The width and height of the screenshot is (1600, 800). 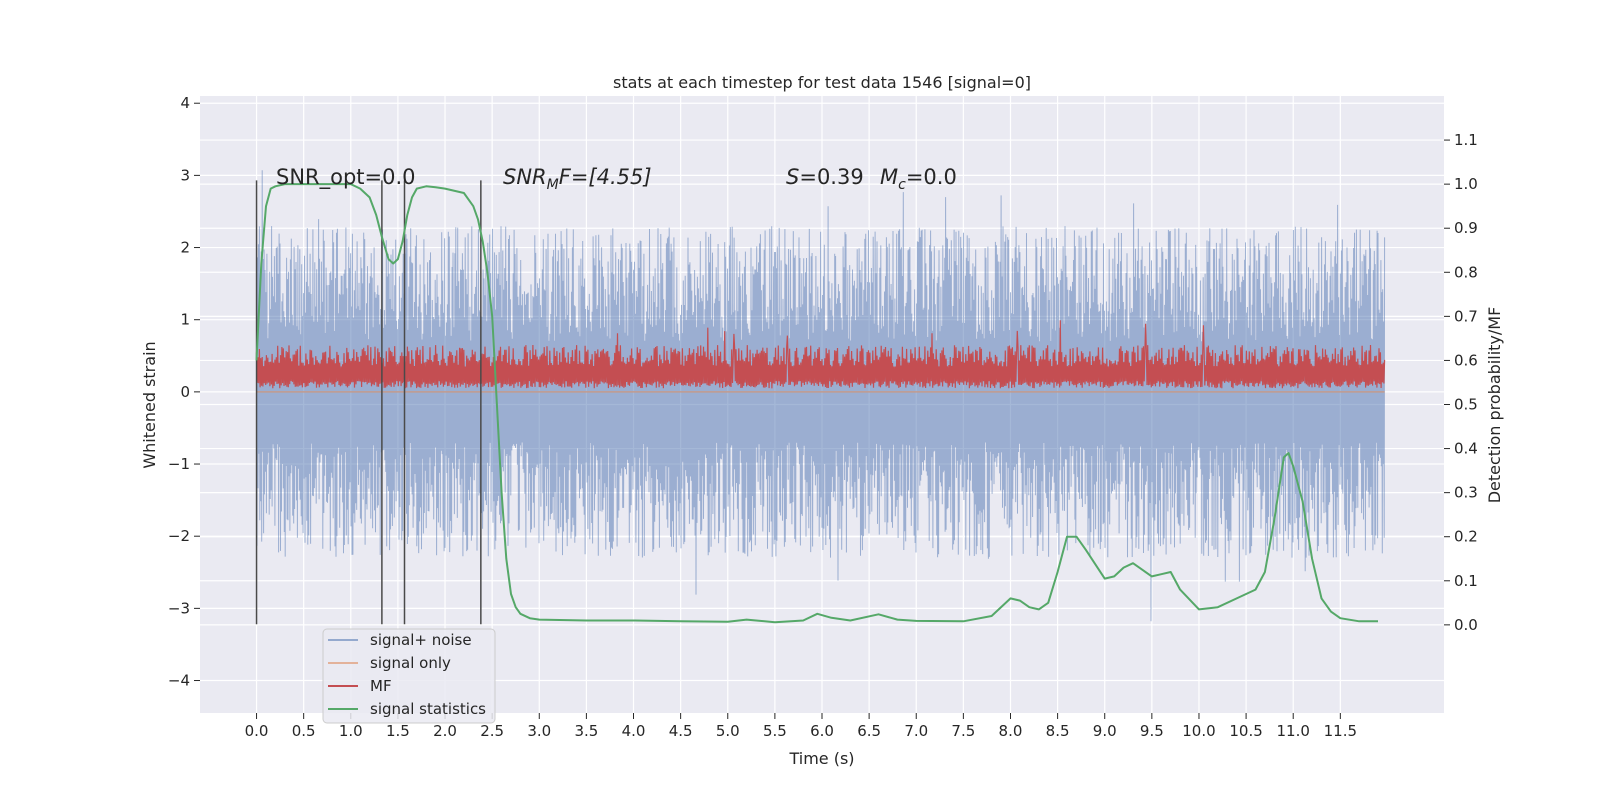 I want to click on legend-label-mf: MF, so click(x=381, y=686).